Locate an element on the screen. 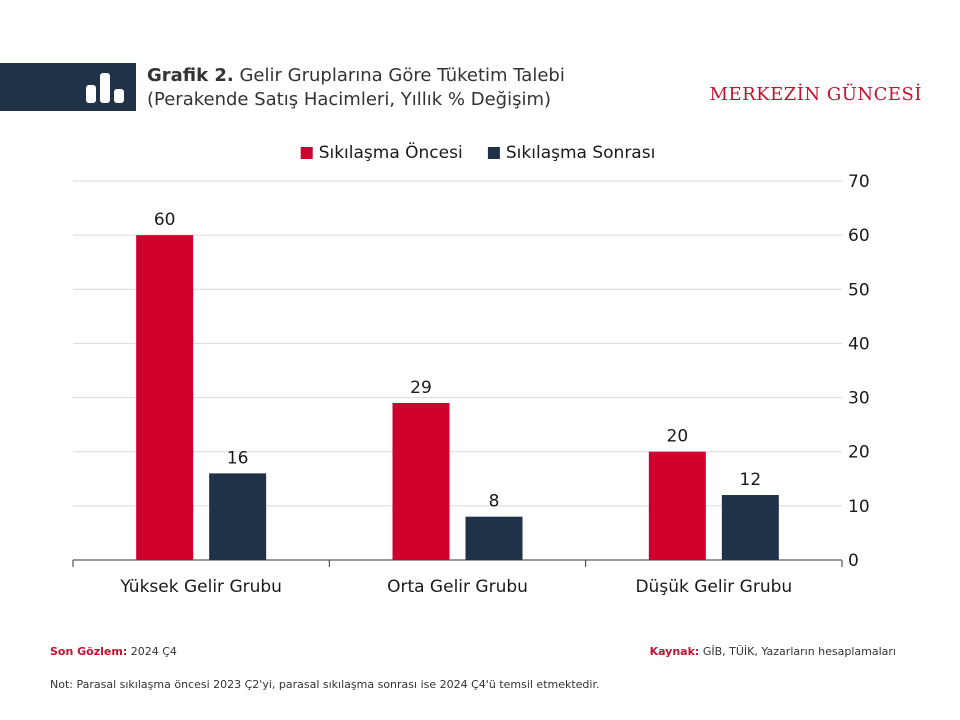  data-label: 60 is located at coordinates (165, 220).